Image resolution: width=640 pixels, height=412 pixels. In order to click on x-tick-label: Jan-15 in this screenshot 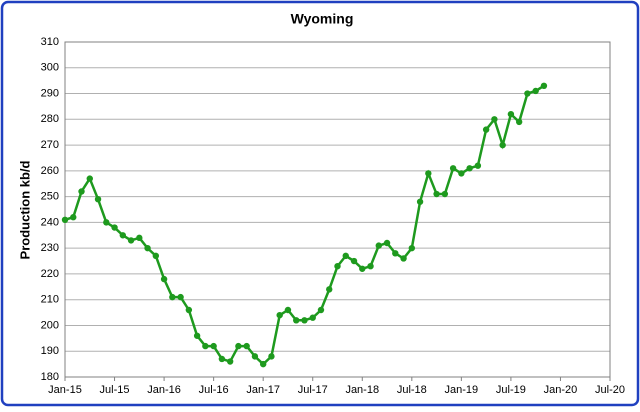, I will do `click(65, 390)`.